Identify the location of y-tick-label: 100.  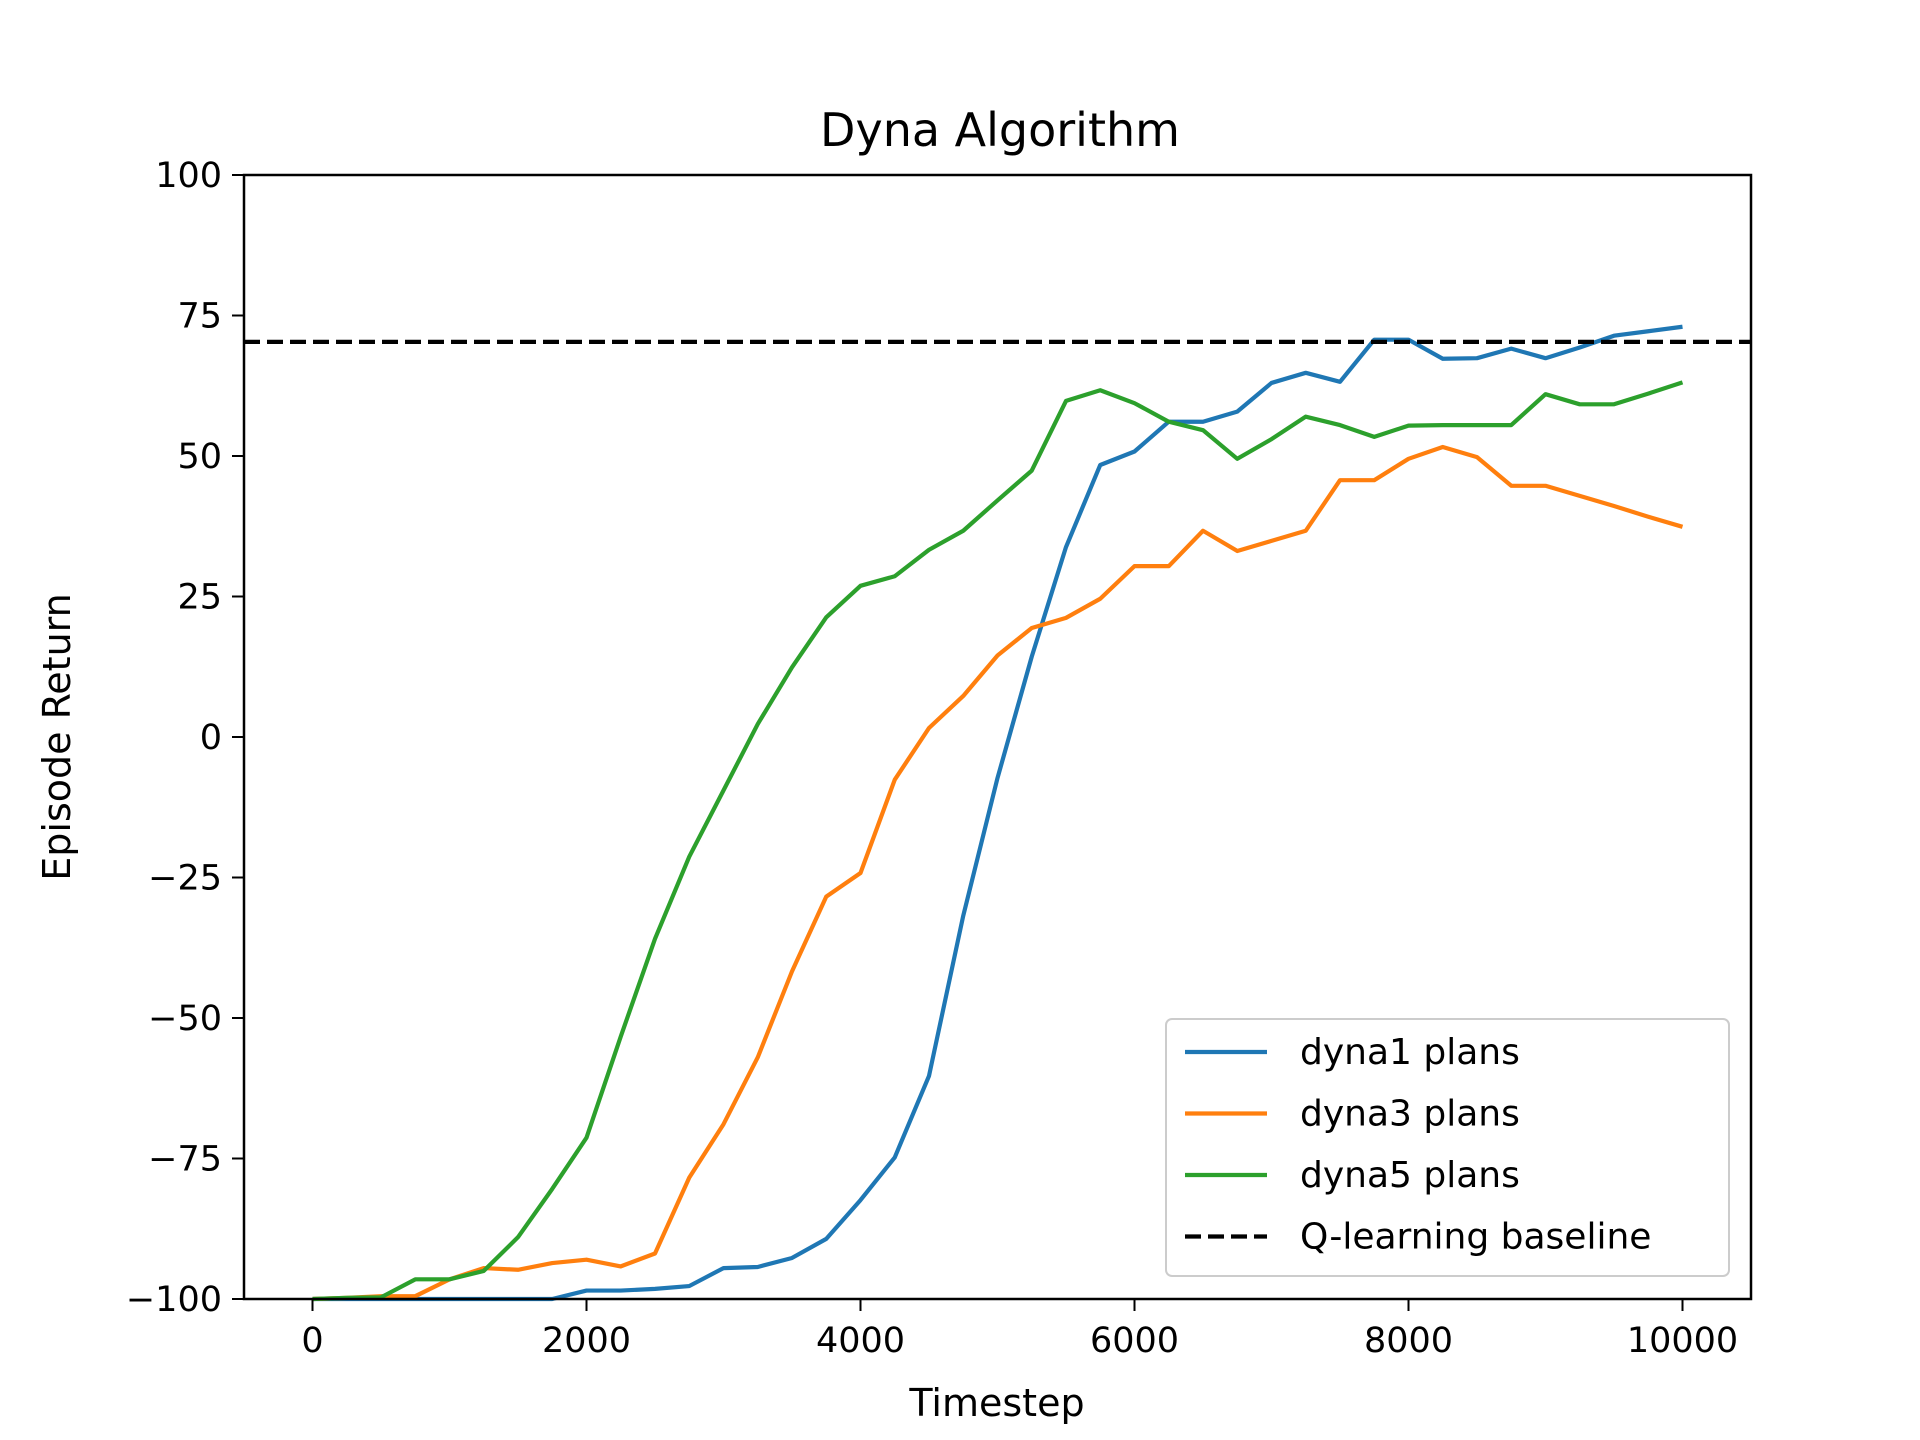
(188, 176).